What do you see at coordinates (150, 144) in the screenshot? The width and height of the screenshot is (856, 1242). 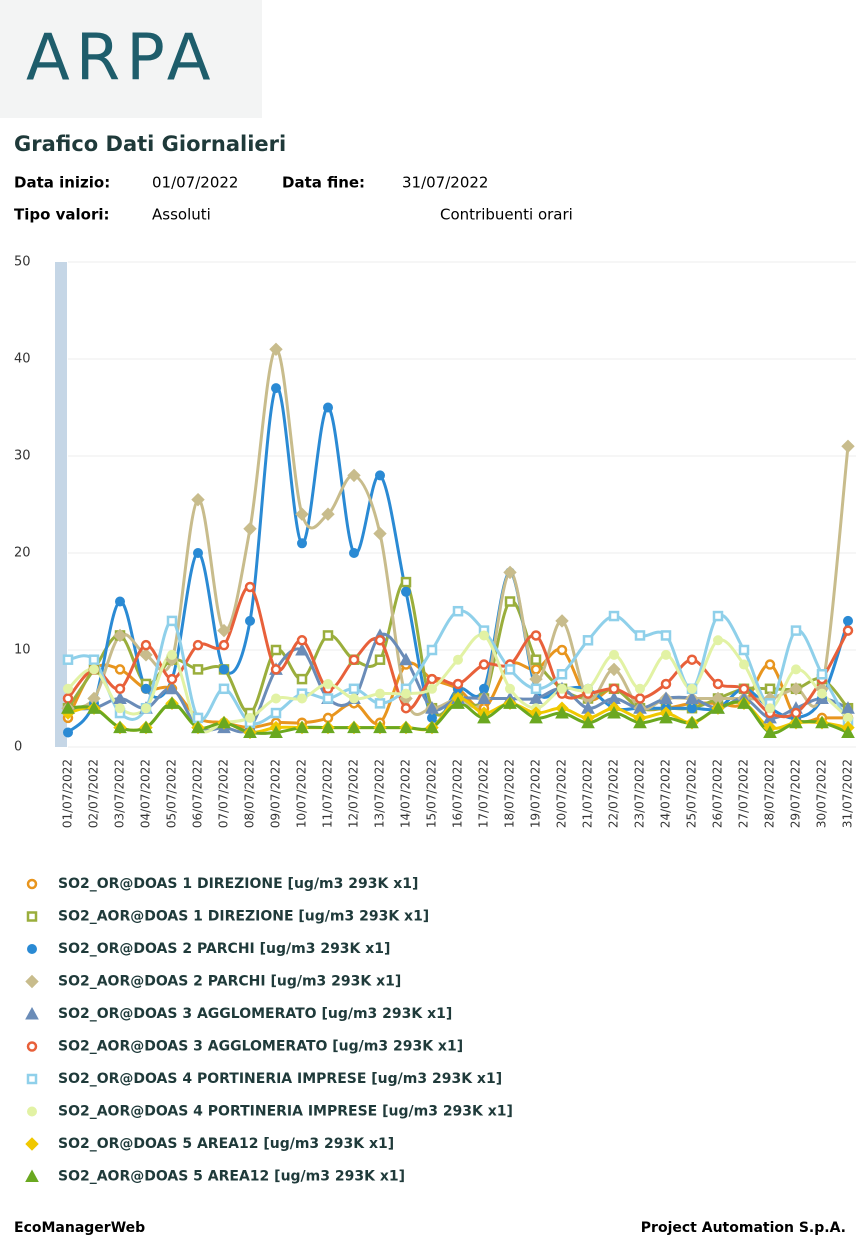 I see `title: Grafico Dati Giornalieri` at bounding box center [150, 144].